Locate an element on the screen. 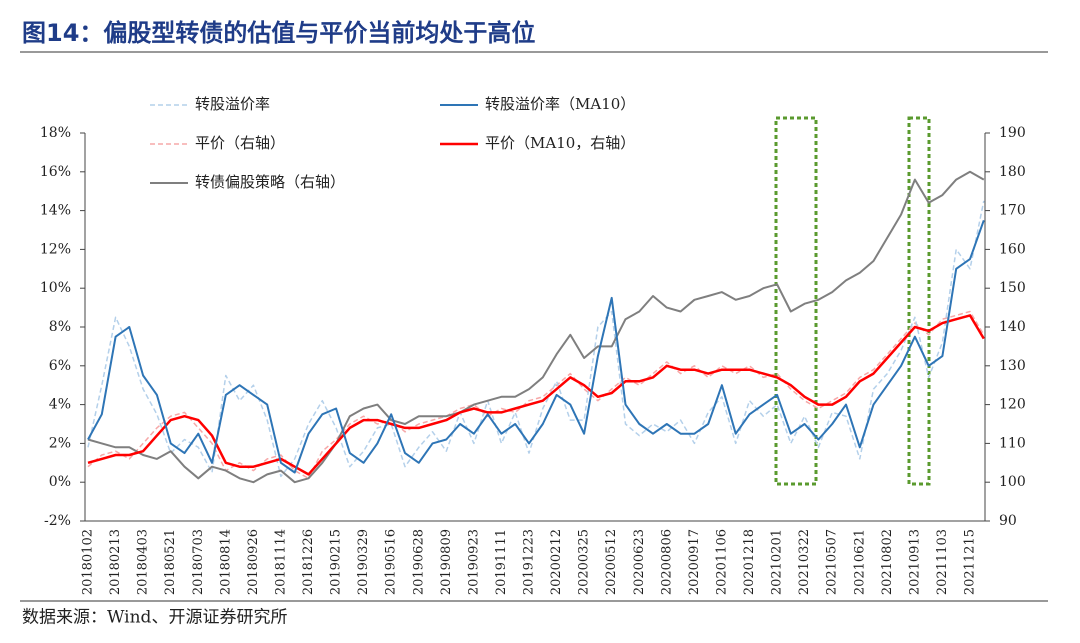  x-tick-label: 20200325 is located at coordinates (584, 562).